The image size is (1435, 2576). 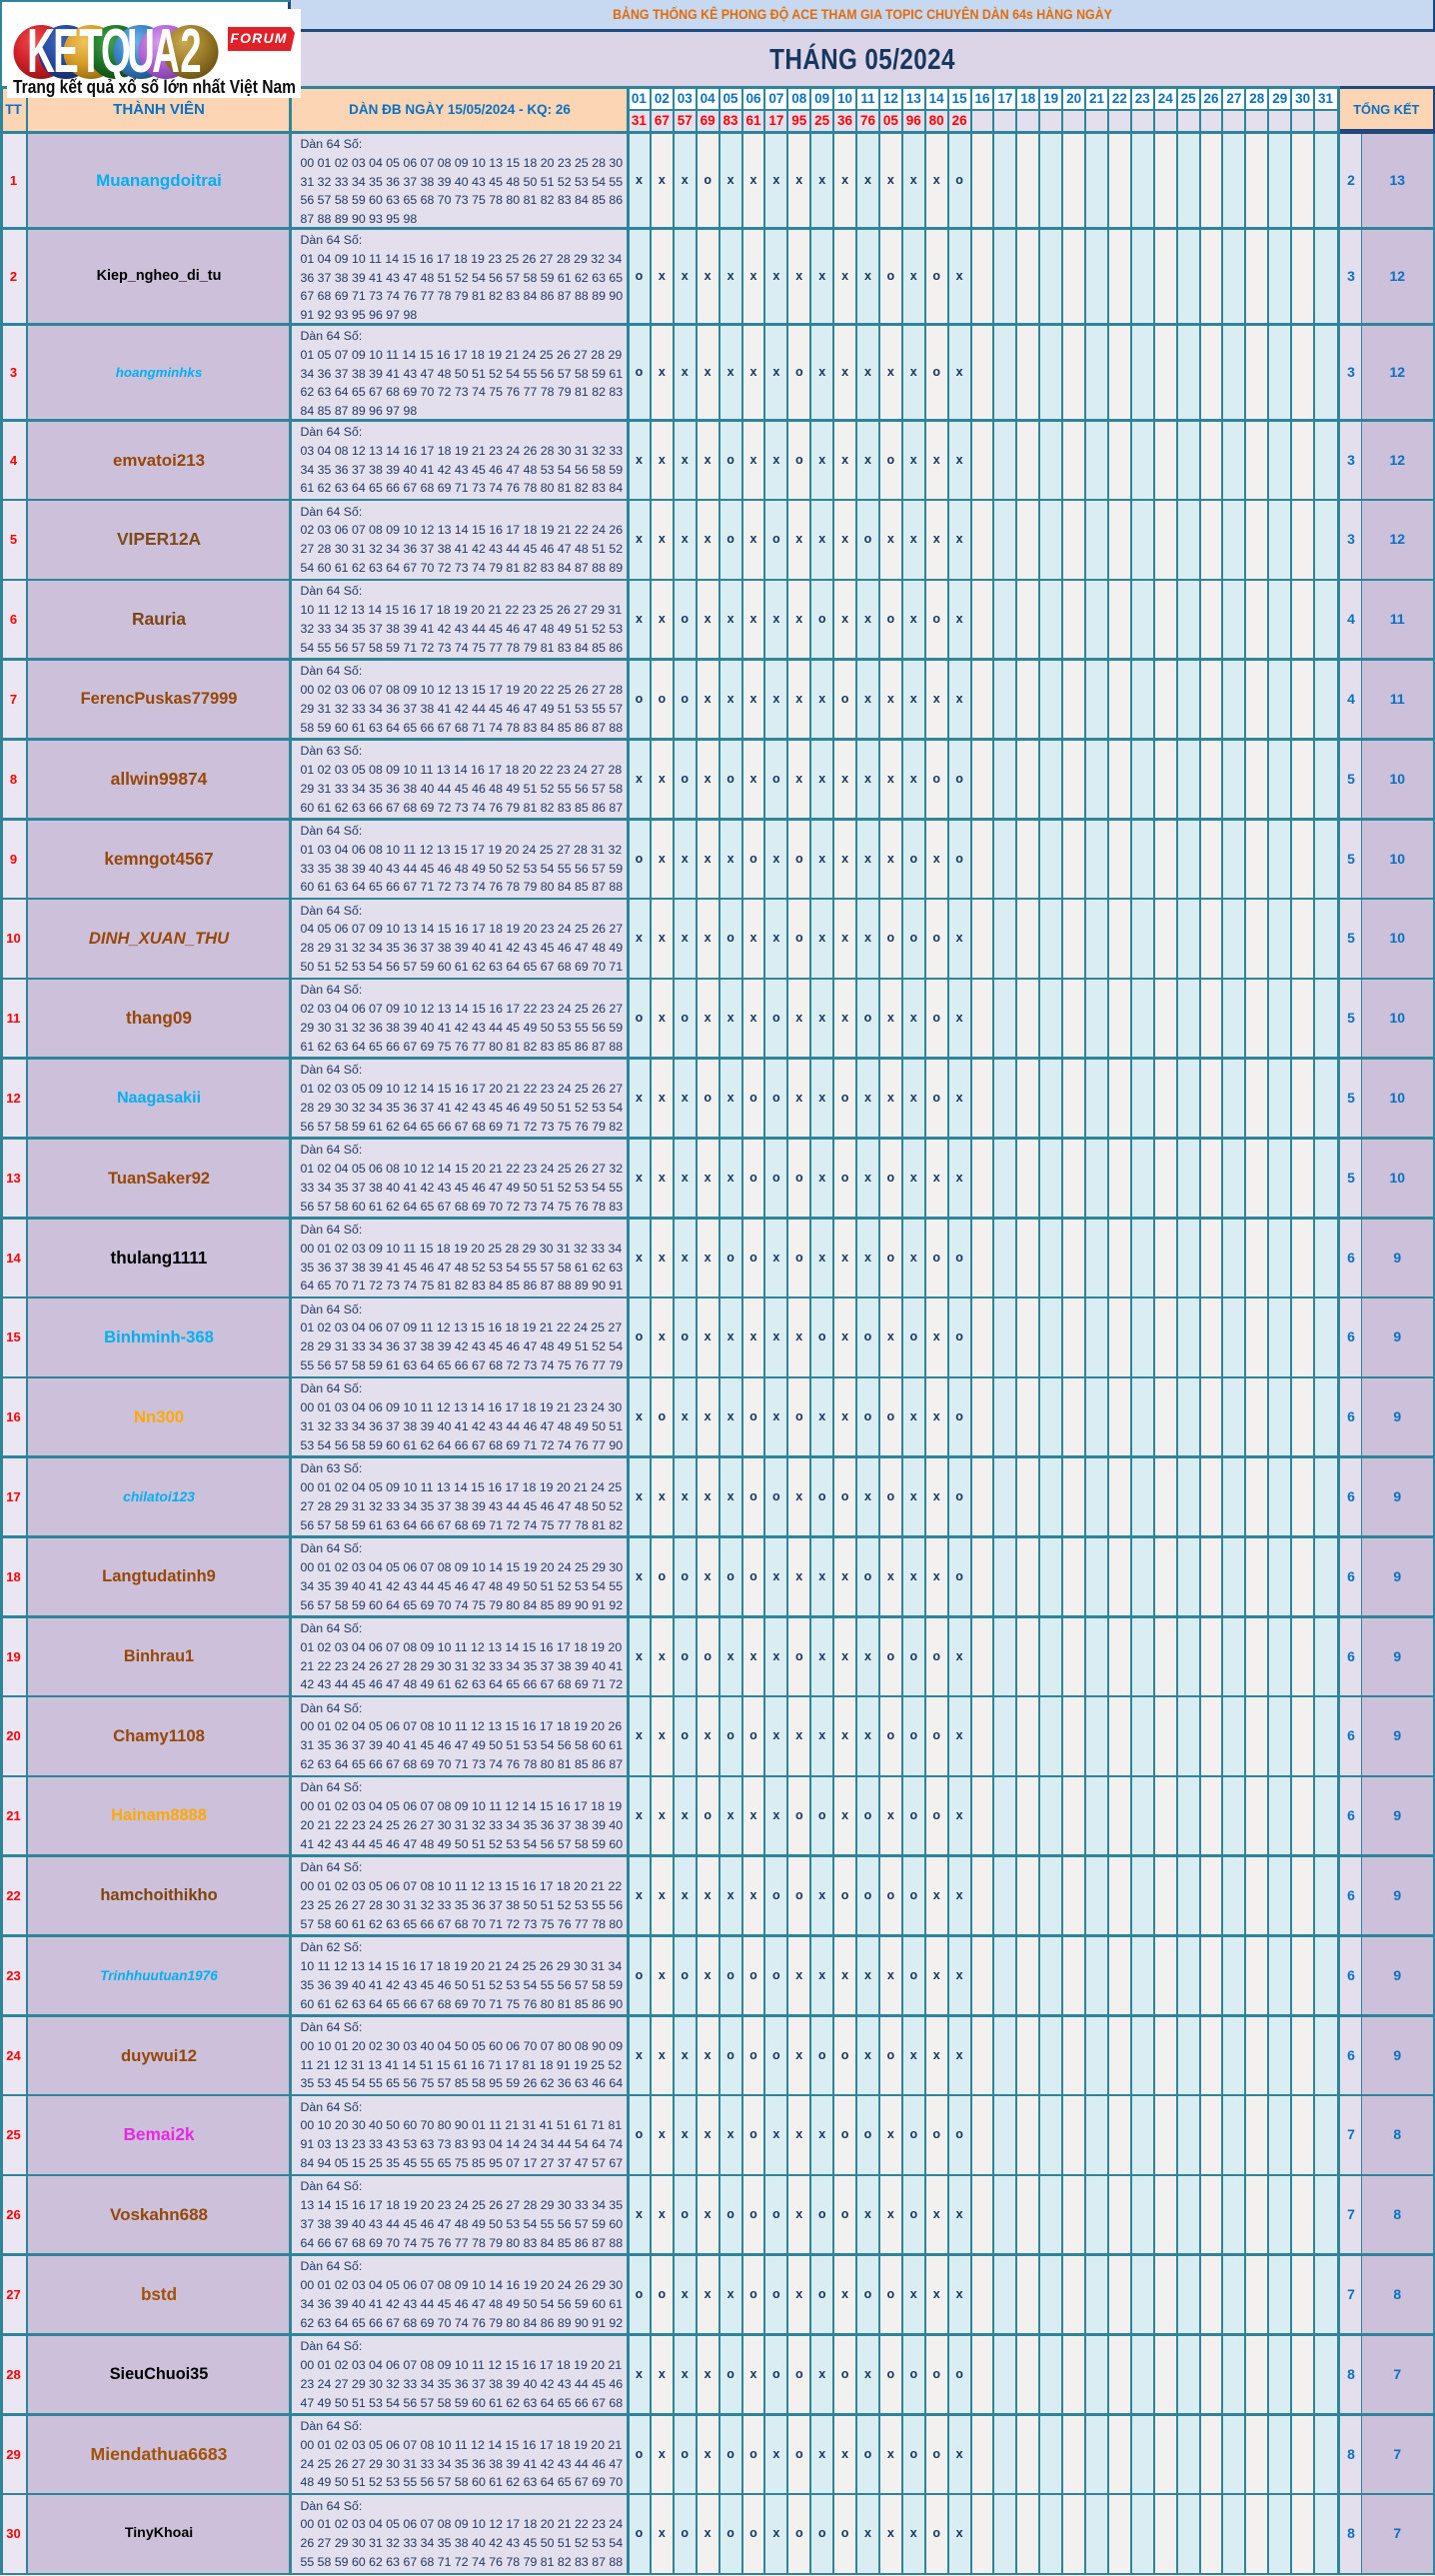 I want to click on svg-text: FORUM, so click(x=258, y=38).